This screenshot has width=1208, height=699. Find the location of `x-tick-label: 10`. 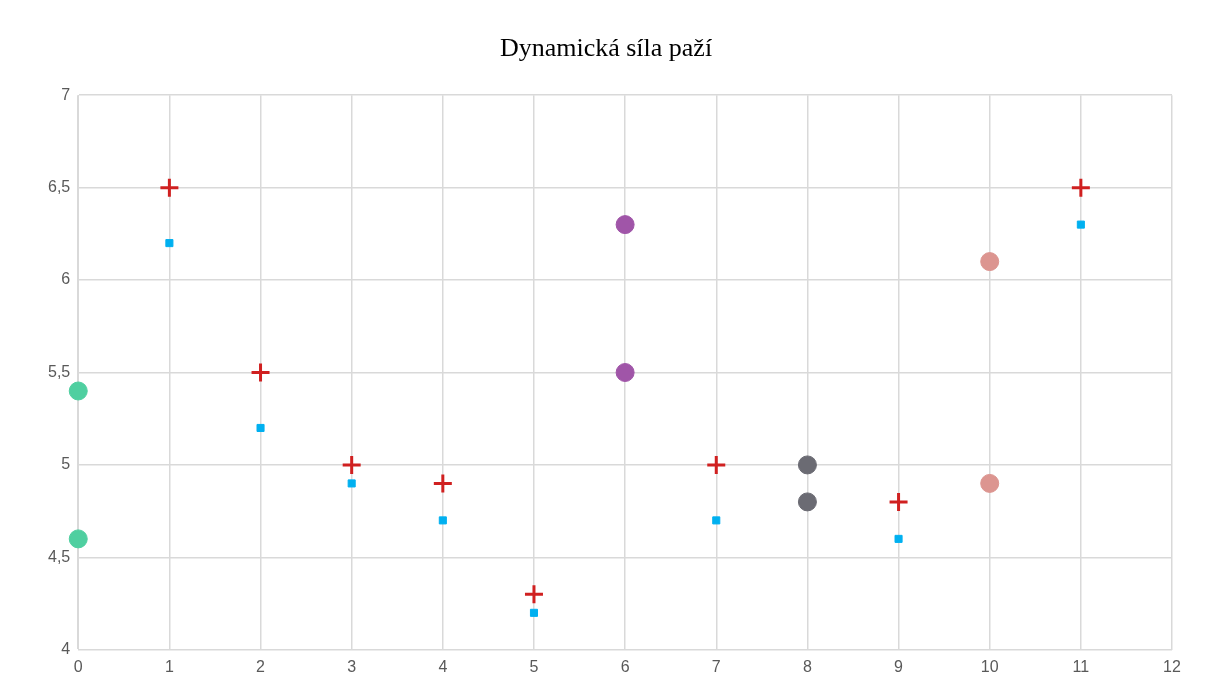

x-tick-label: 10 is located at coordinates (989, 666).